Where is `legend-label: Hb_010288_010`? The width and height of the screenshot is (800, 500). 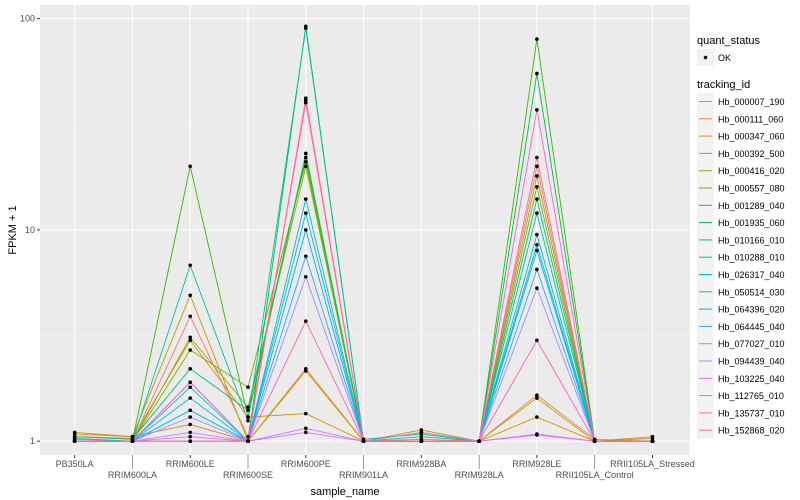 legend-label: Hb_010288_010 is located at coordinates (751, 258).